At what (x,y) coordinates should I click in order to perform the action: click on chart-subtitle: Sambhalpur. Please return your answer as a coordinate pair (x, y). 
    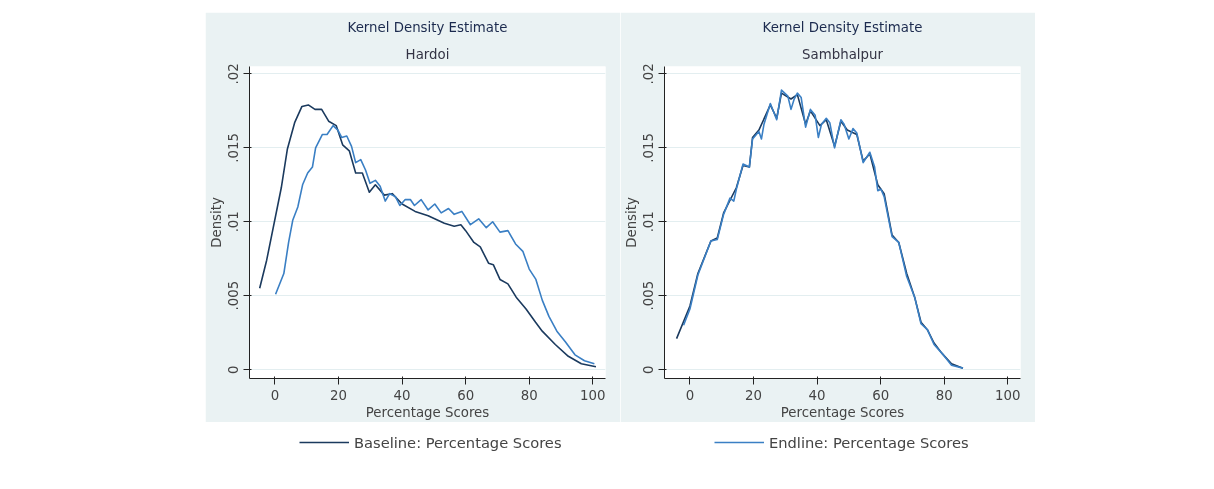
    Looking at the image, I should click on (843, 54).